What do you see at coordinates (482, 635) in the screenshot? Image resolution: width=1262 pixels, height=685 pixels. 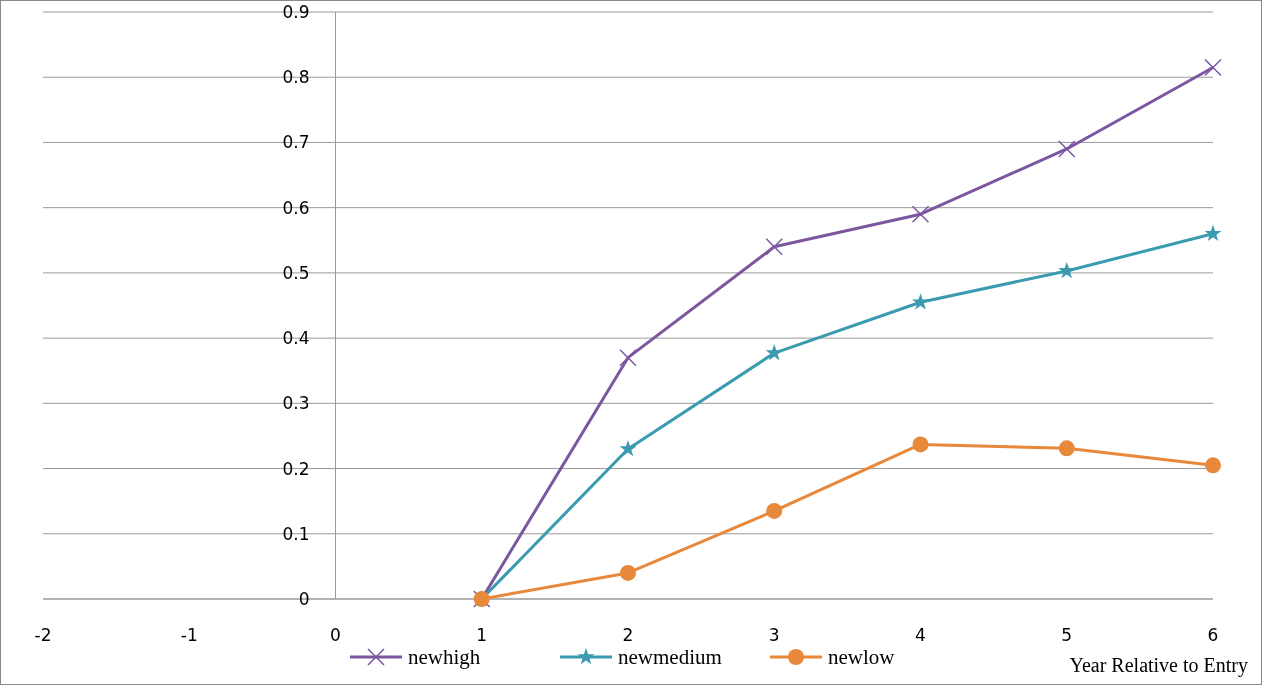 I see `x-tick-label: 1` at bounding box center [482, 635].